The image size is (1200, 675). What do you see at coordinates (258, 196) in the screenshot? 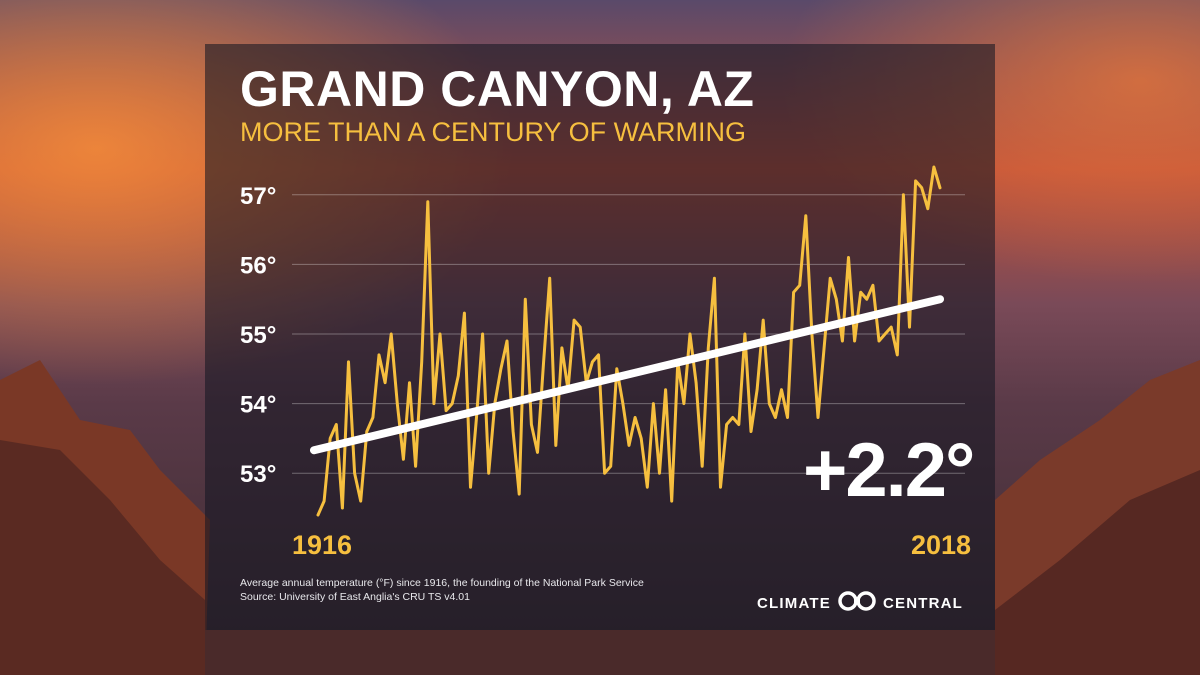
I see `y-tick-label: 57°` at bounding box center [258, 196].